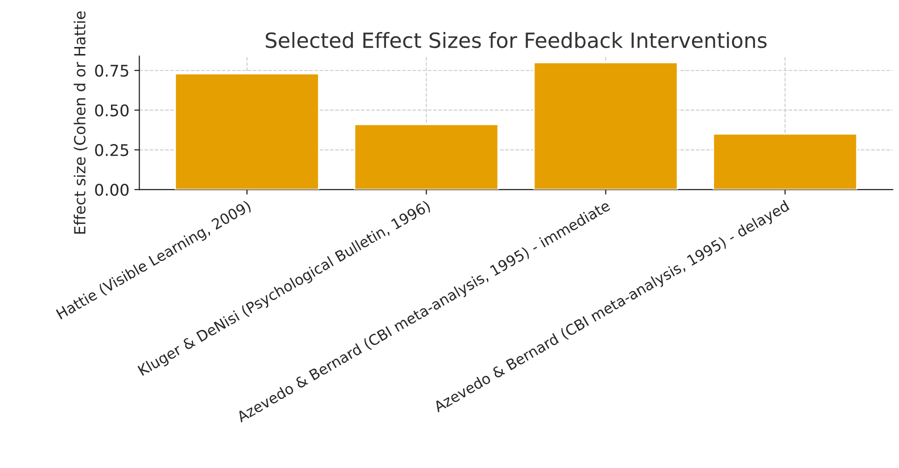  What do you see at coordinates (112, 110) in the screenshot?
I see `y-tick-label: 0.50` at bounding box center [112, 110].